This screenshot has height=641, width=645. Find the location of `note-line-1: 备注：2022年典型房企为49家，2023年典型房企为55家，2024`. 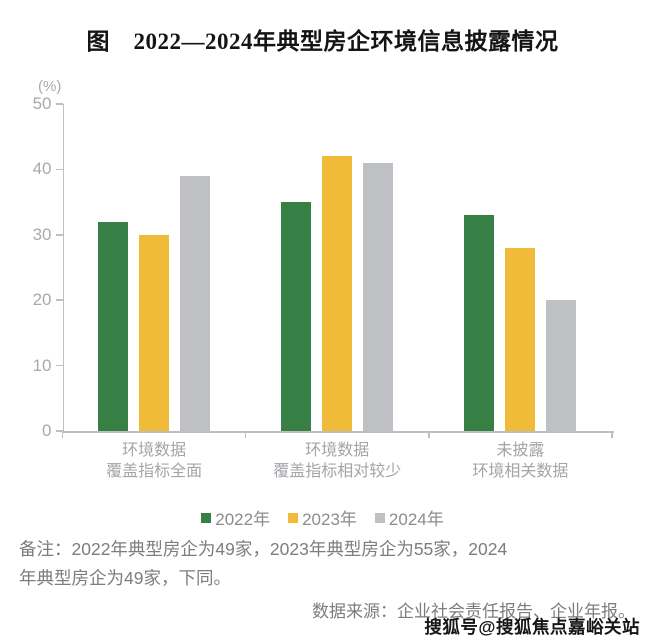

note-line-1: 备注：2022年典型房企为49家，2023年典型房企为55家，2024 is located at coordinates (263, 549).